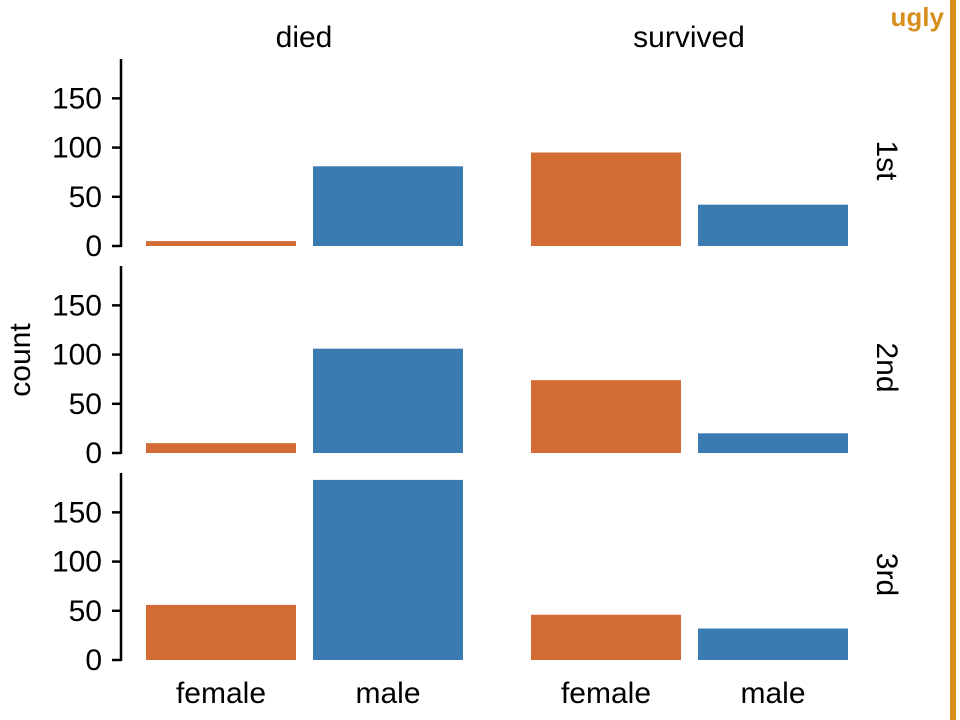 The height and width of the screenshot is (720, 960). I want to click on bar-2nd-died-female, so click(221, 448).